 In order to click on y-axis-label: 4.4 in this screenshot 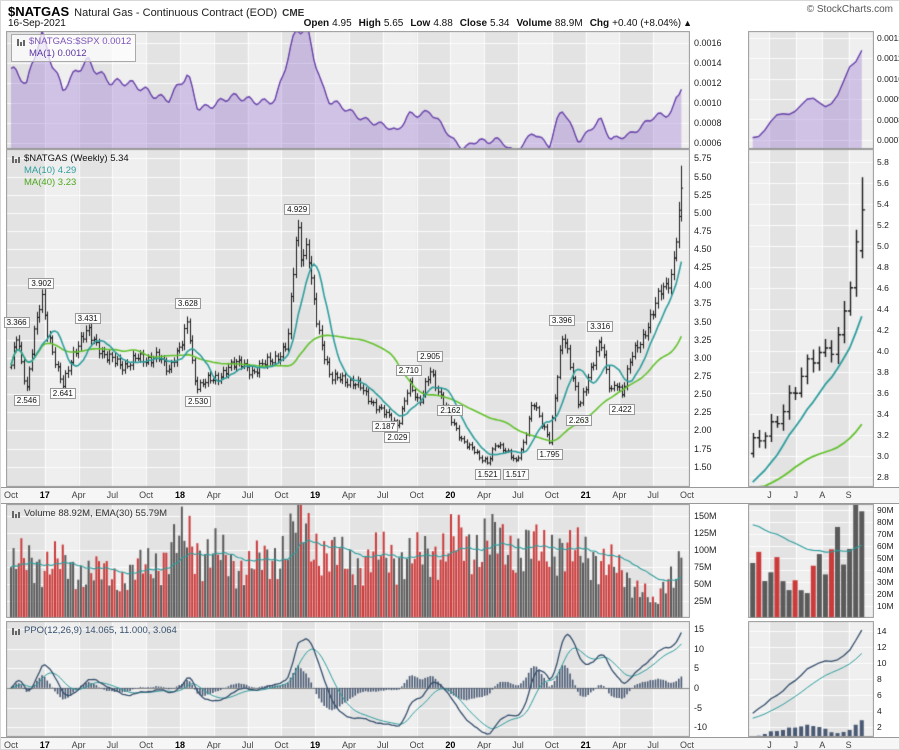, I will do `click(883, 308)`.